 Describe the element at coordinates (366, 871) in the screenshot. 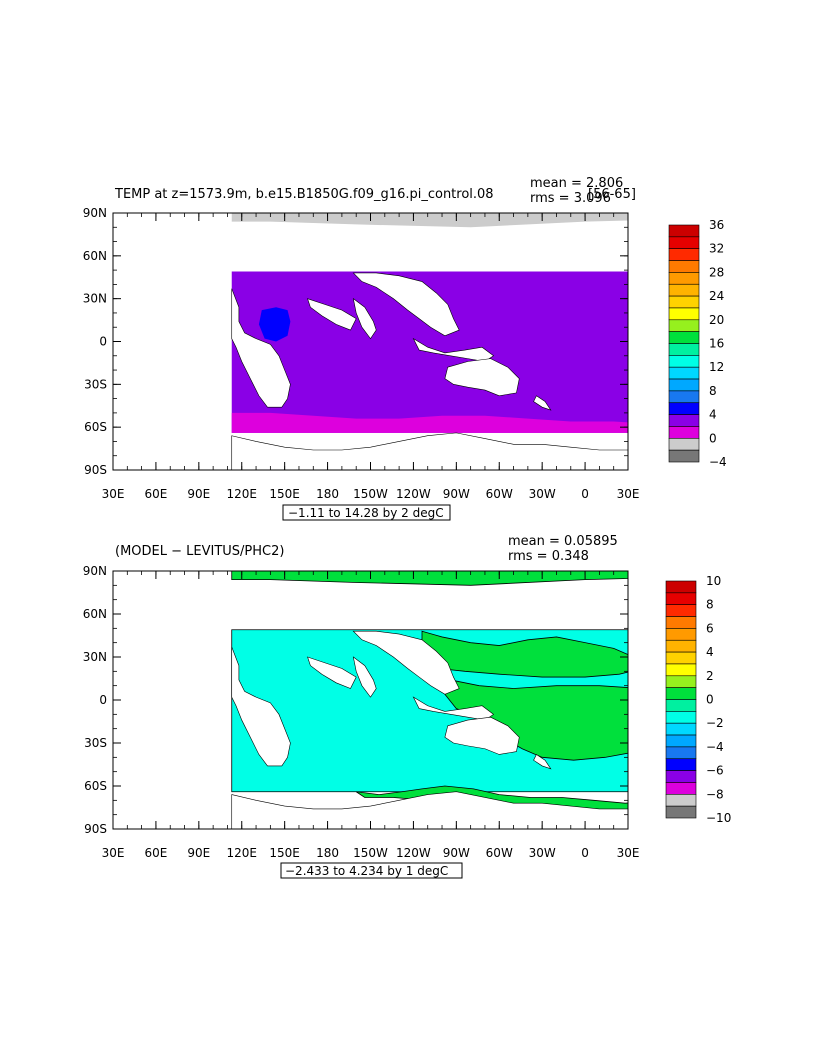

I see `contour-range-label: −2.433 to 4.234 by 1 degC` at that location.